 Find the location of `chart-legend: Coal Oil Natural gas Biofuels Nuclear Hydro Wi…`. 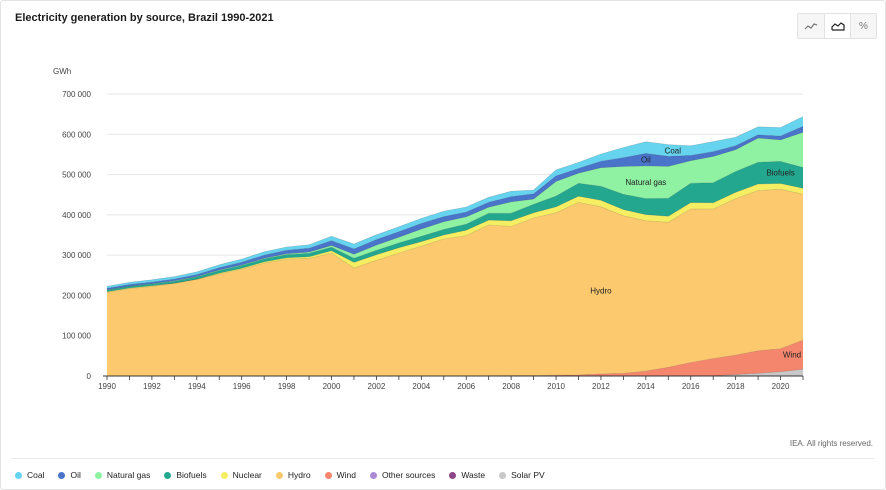

chart-legend: Coal Oil Natural gas Biofuels Nuclear Hydro Wi… is located at coordinates (280, 475).